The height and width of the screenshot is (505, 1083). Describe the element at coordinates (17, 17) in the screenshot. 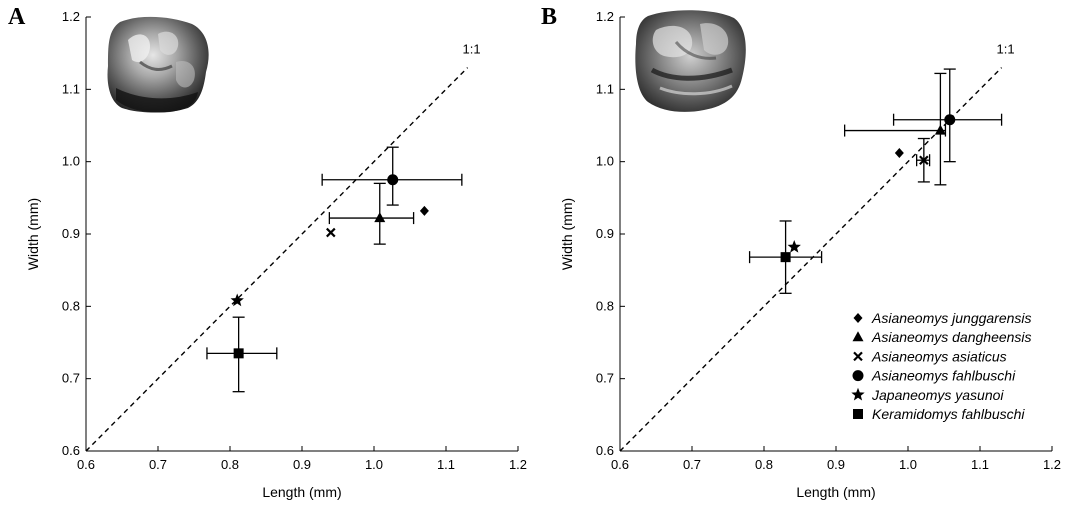

I see `panel-letter-a: A` at that location.